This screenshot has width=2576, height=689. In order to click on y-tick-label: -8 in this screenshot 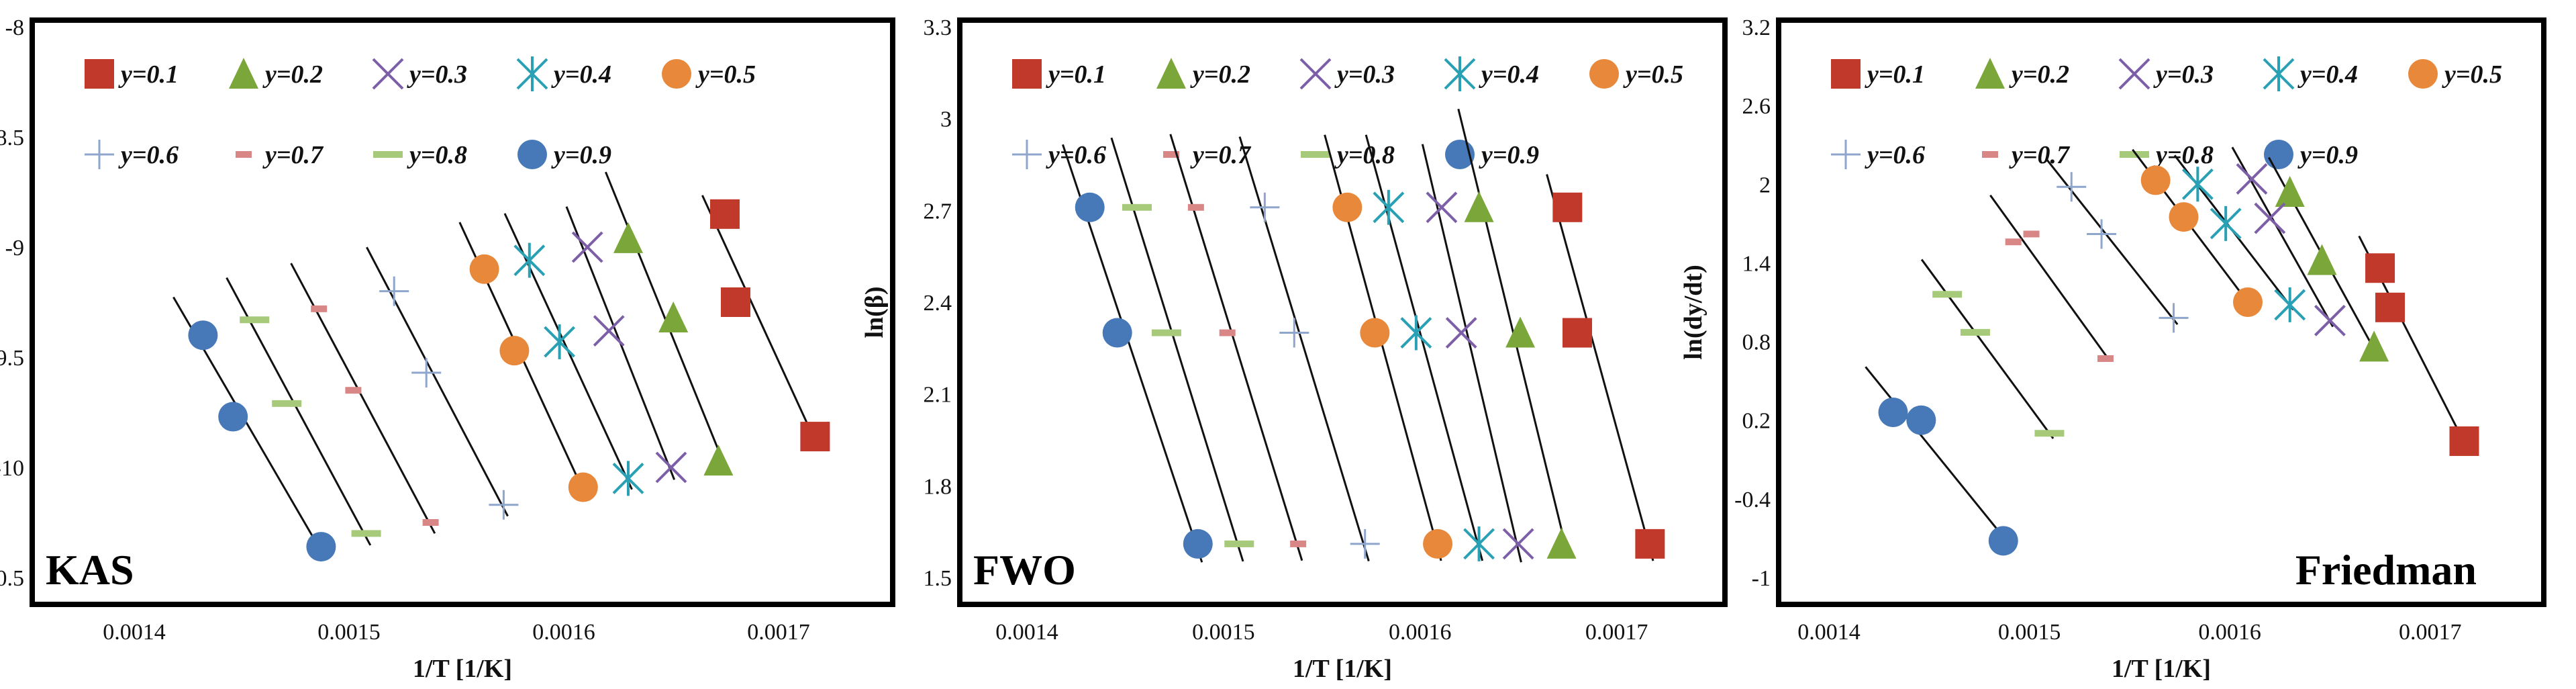, I will do `click(14, 27)`.